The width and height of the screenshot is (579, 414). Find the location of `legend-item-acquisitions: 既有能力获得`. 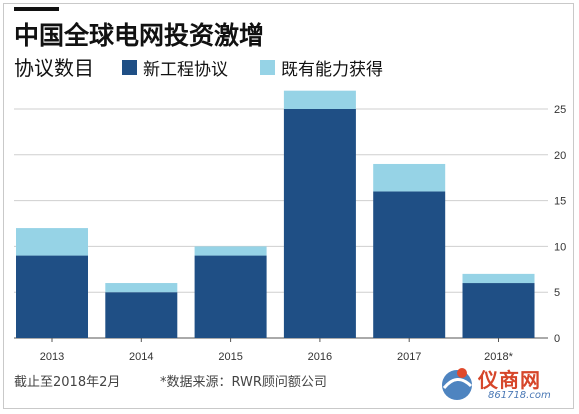

legend-item-acquisitions: 既有能力获得 is located at coordinates (321, 67).